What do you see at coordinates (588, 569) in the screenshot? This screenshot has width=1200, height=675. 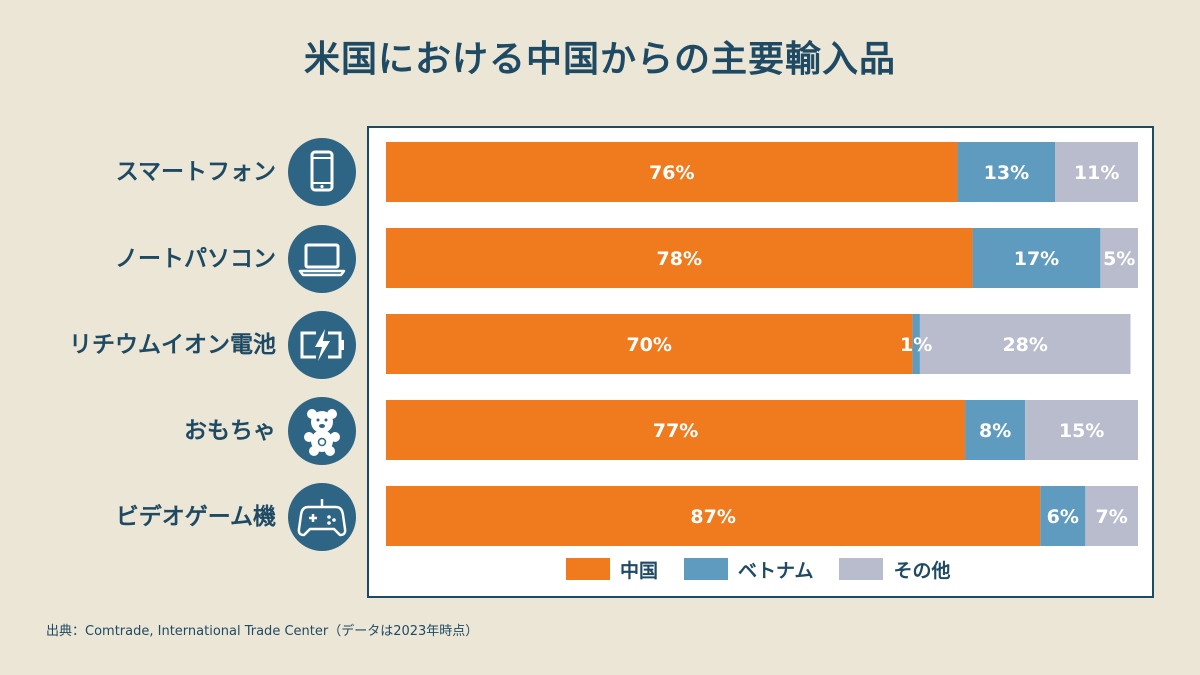 I see `legend-swatch-china` at bounding box center [588, 569].